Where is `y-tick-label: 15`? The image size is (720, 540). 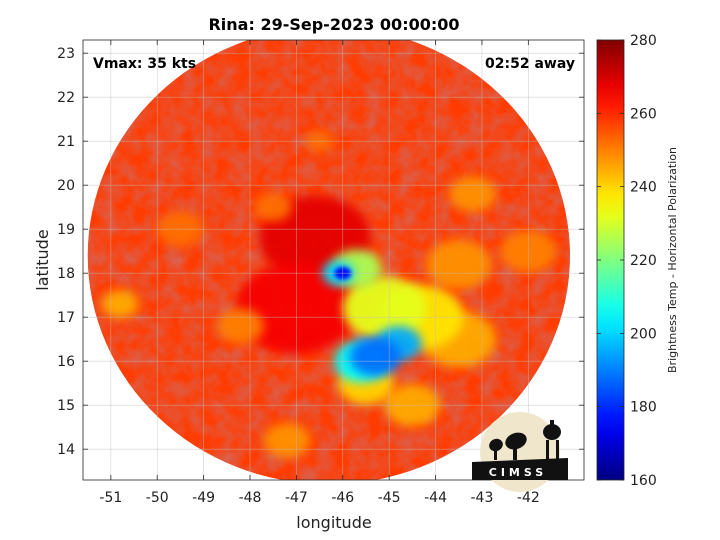 y-tick-label: 15 is located at coordinates (66, 406).